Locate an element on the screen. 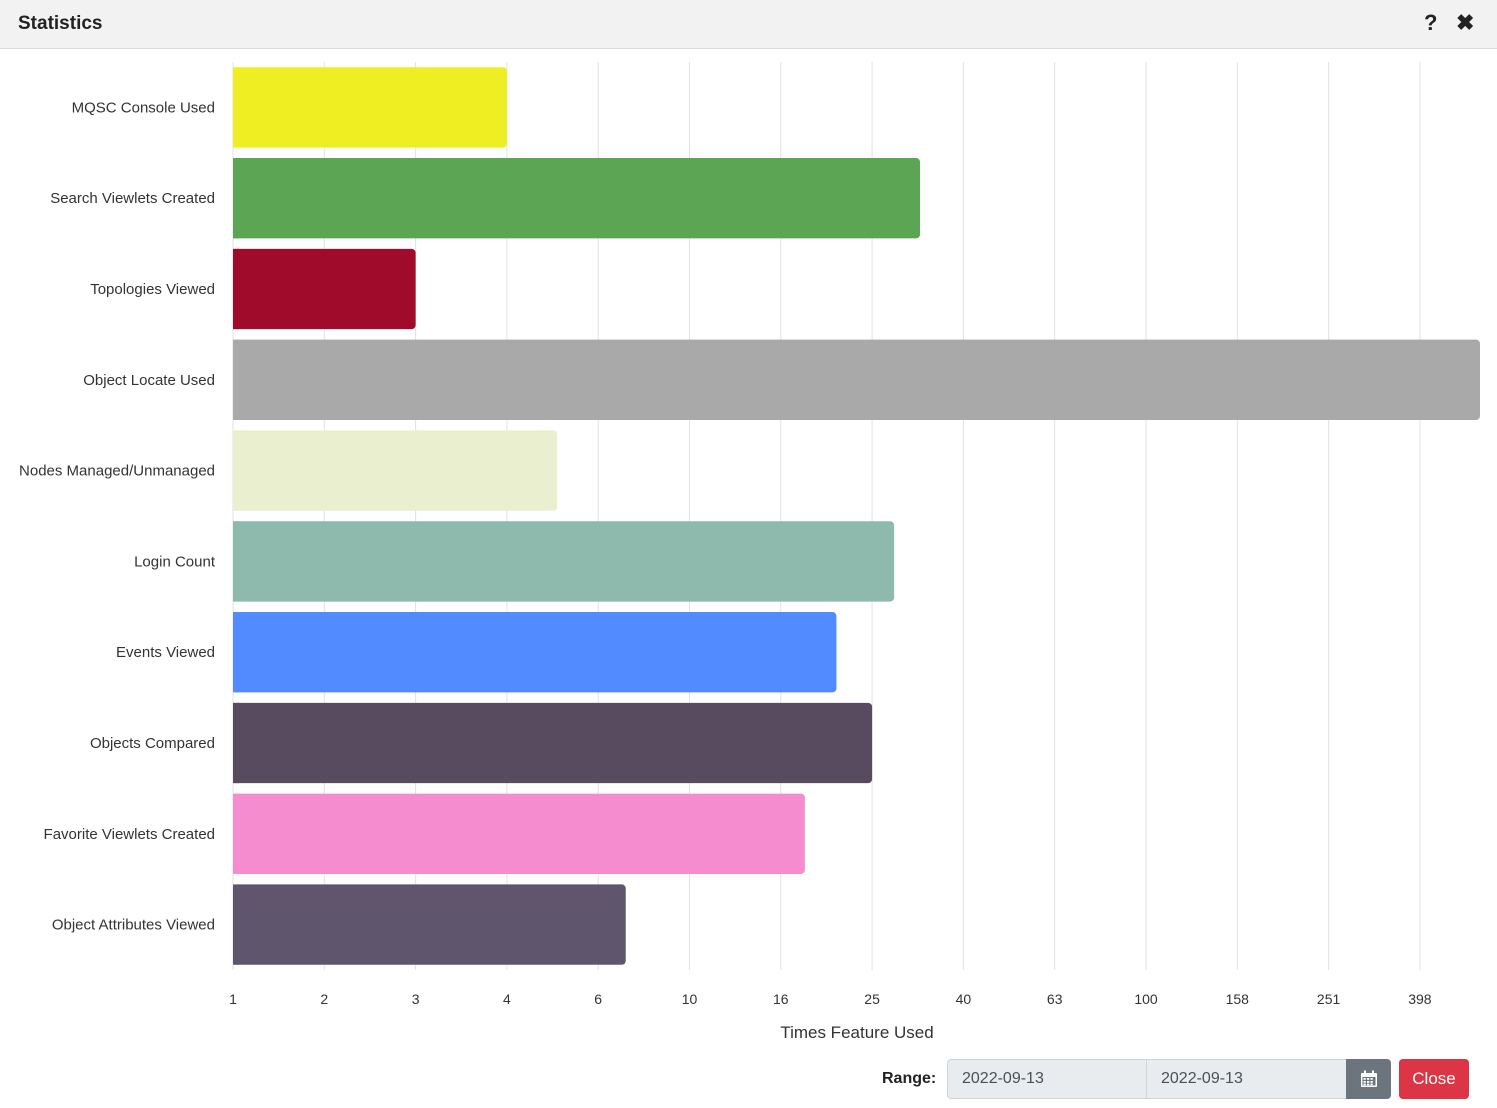 Image resolution: width=1497 pixels, height=1108 pixels. dialog-titlebar: Statistics ? ✖ is located at coordinates (748, 24).